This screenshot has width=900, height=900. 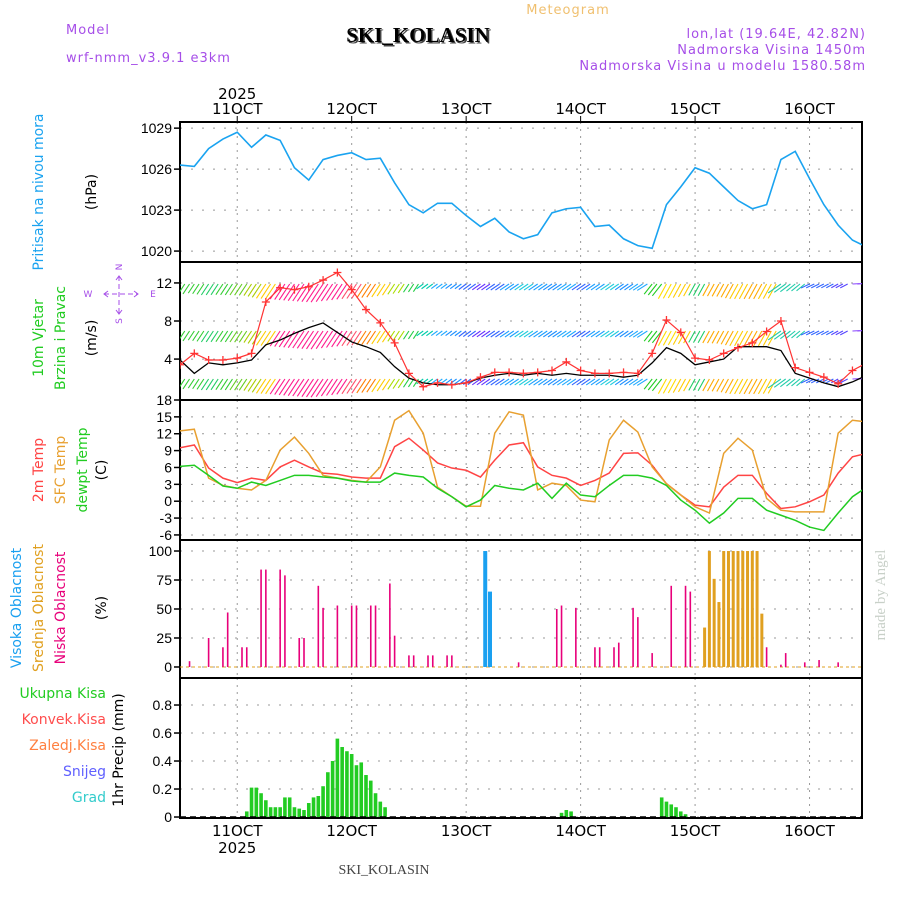 I want to click on credit-watermark: made by Angel, so click(x=881, y=595).